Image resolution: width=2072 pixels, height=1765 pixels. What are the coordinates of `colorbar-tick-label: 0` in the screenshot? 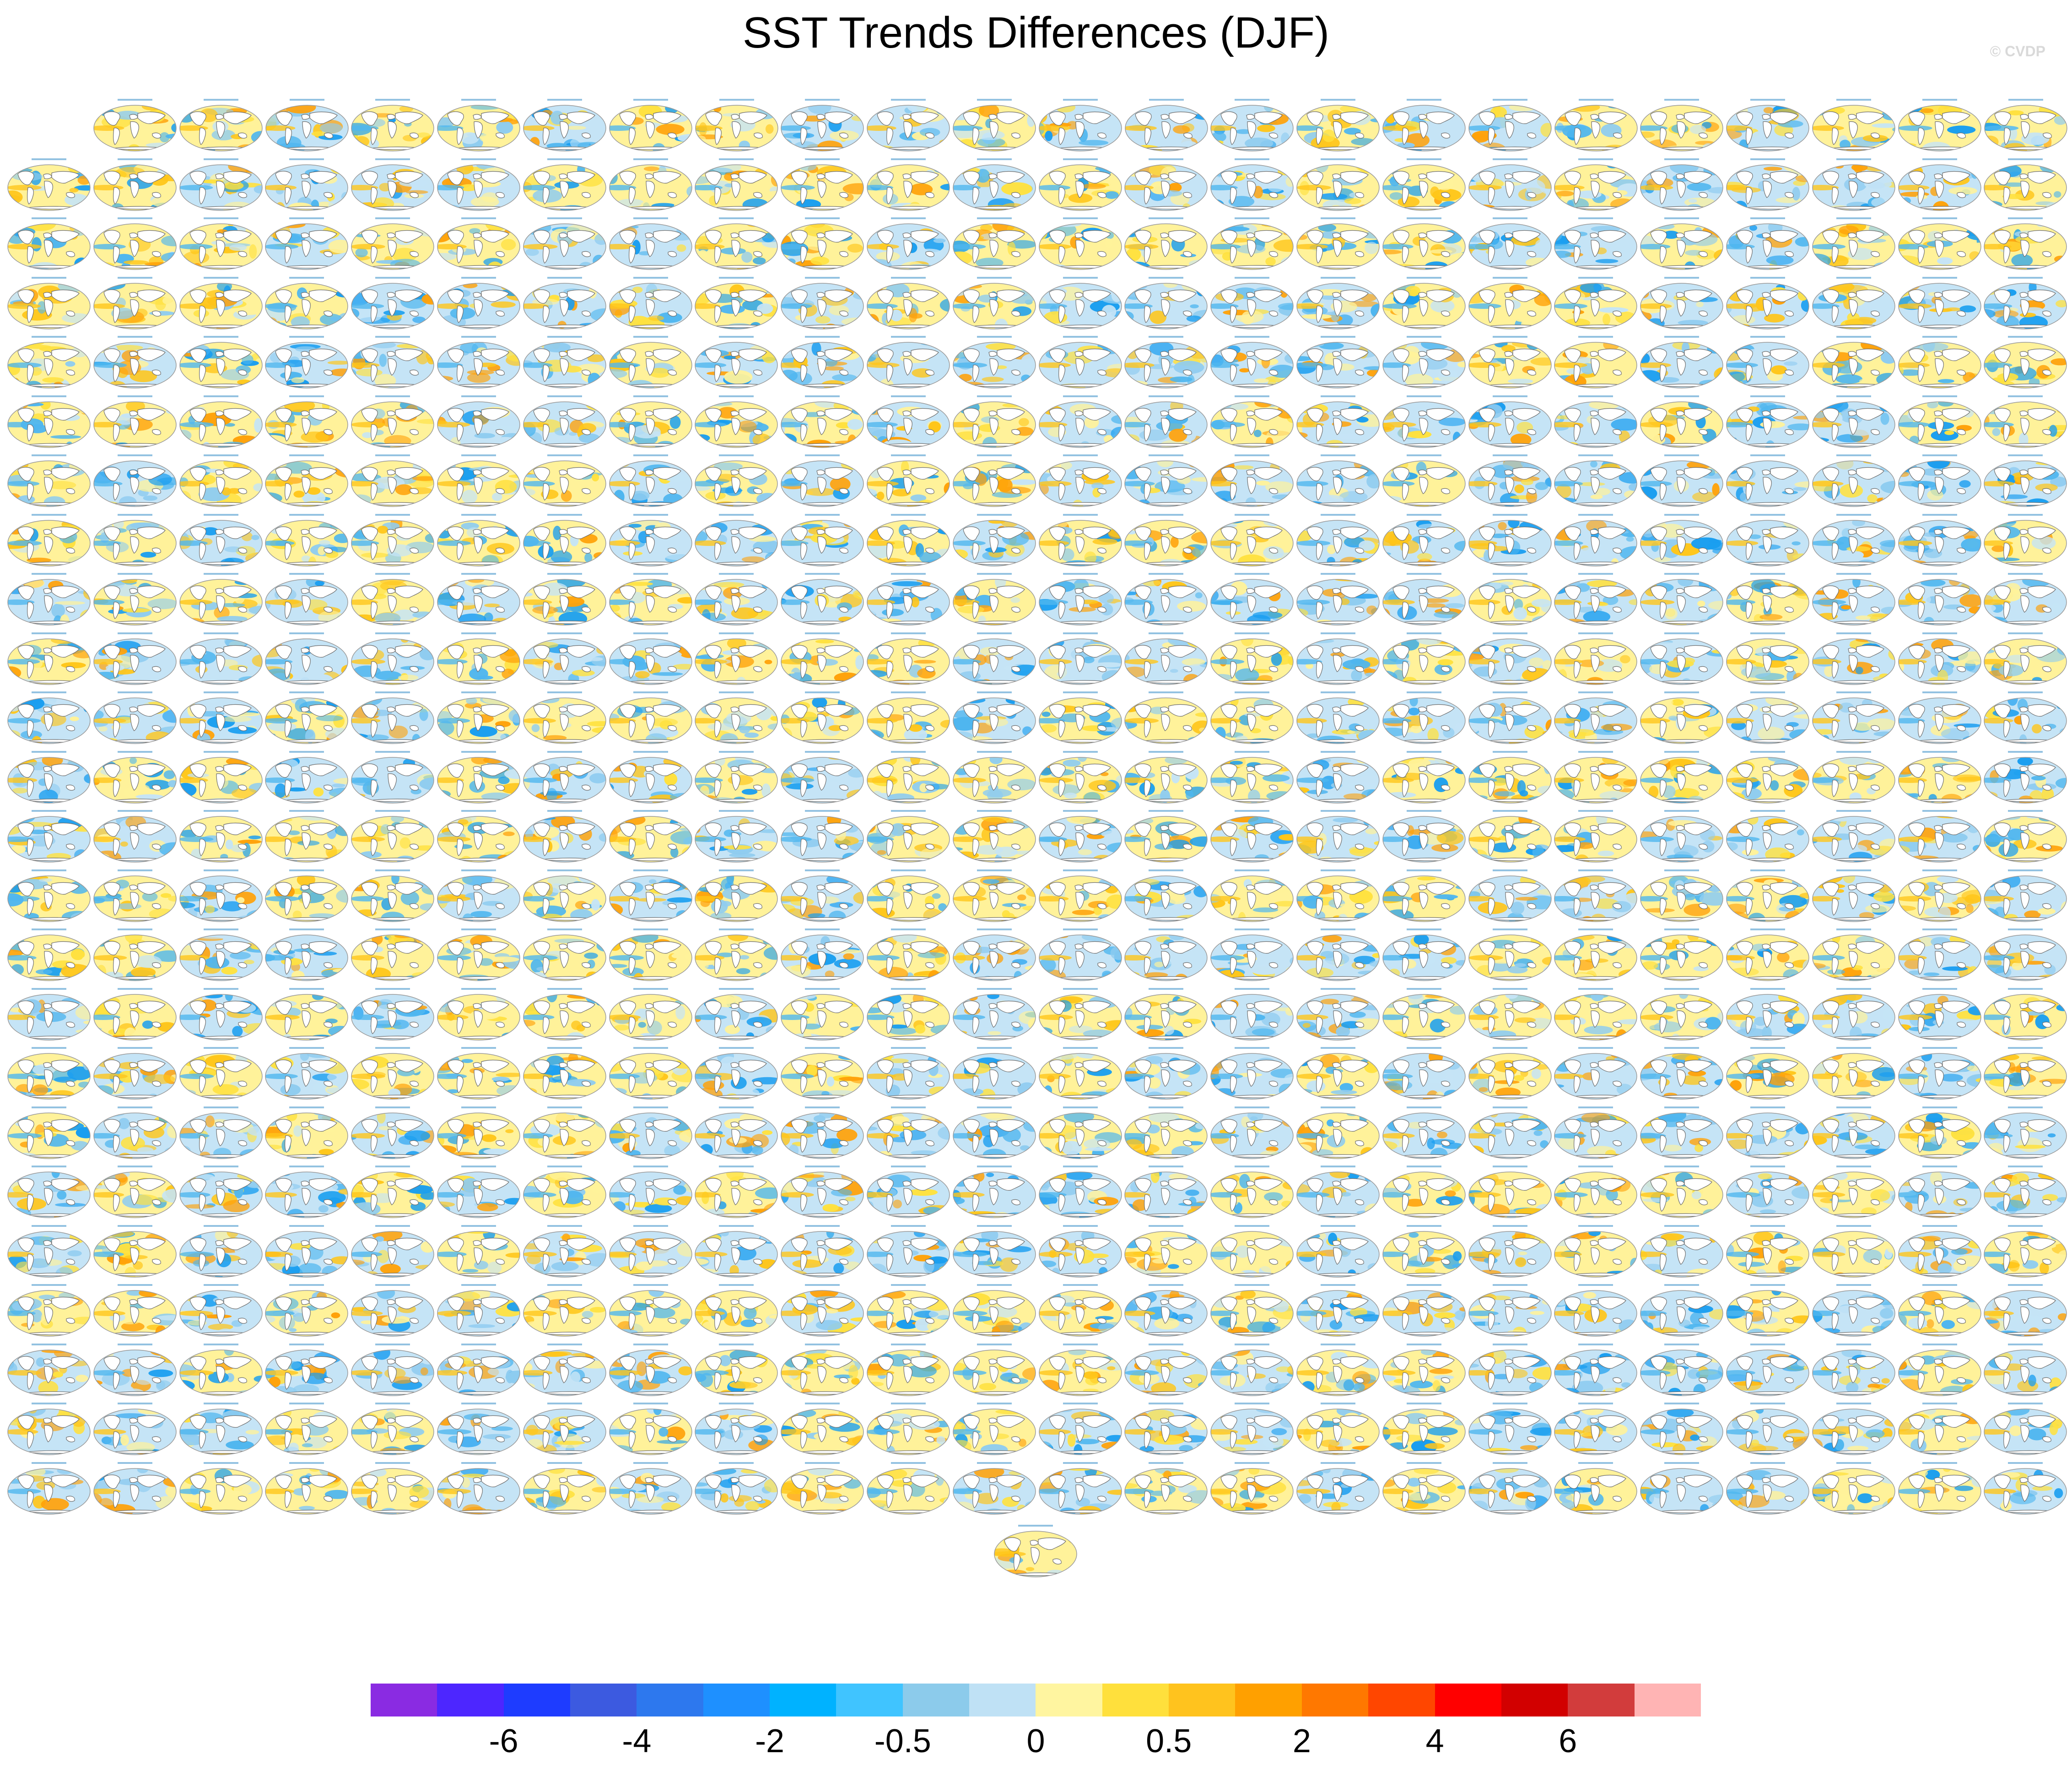 It's located at (1035, 1741).